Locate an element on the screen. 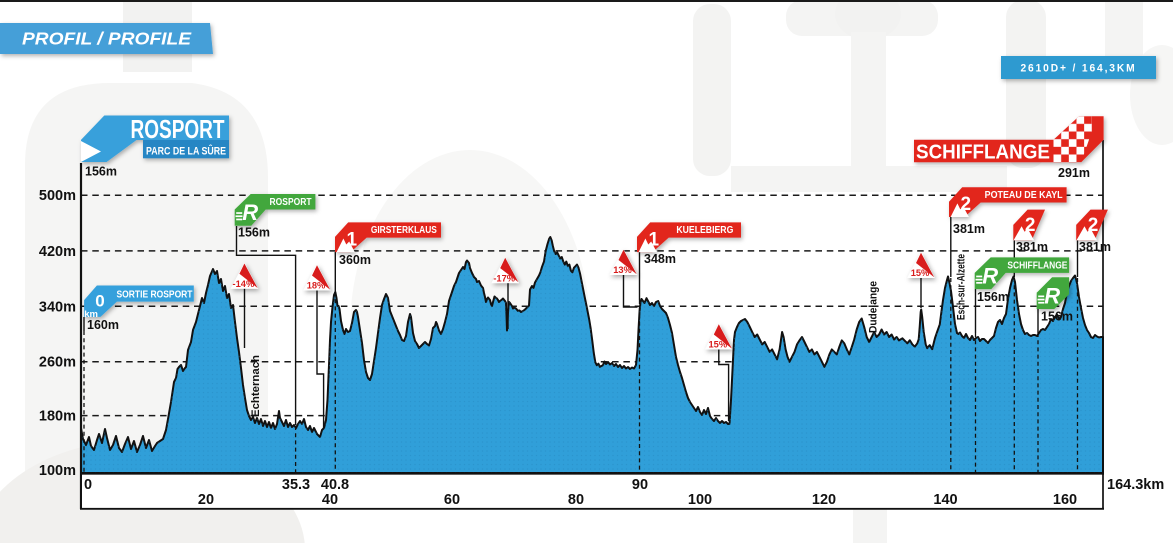  svg-text: 260m is located at coordinates (57, 363).